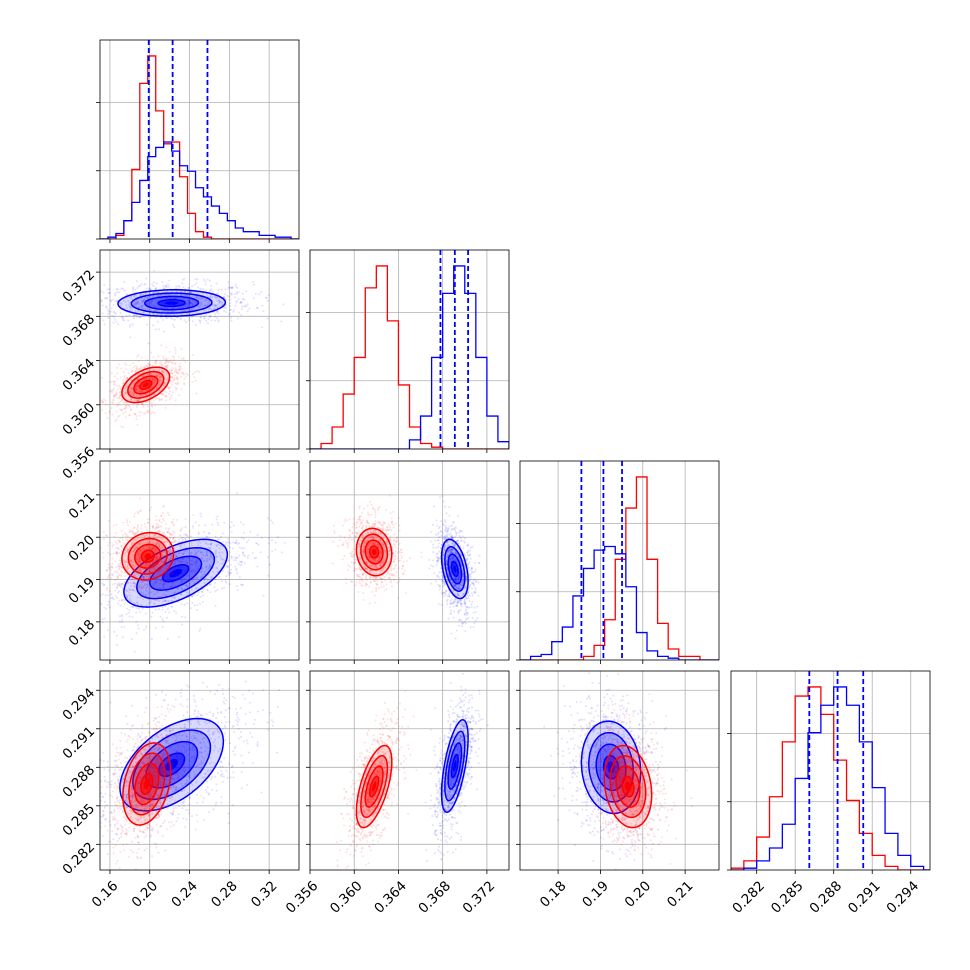  I want to click on density-peak-red, so click(147, 556).